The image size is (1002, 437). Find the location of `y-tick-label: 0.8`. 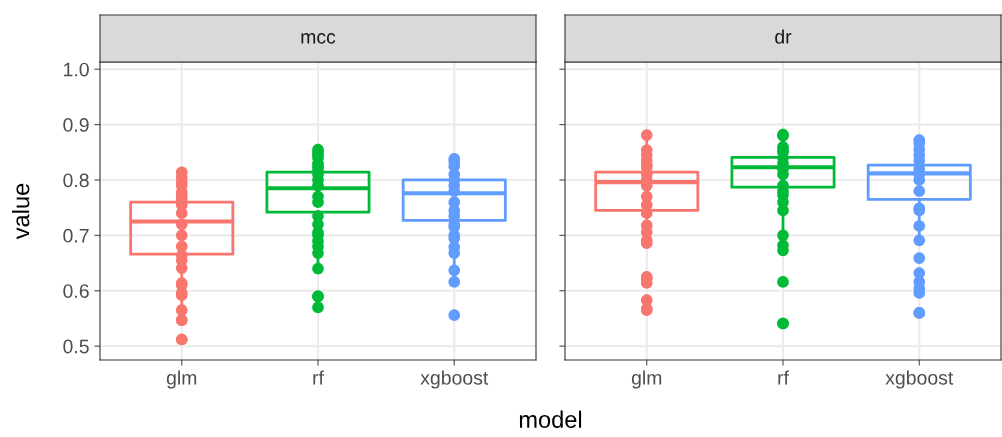

y-tick-label: 0.8 is located at coordinates (76, 180).